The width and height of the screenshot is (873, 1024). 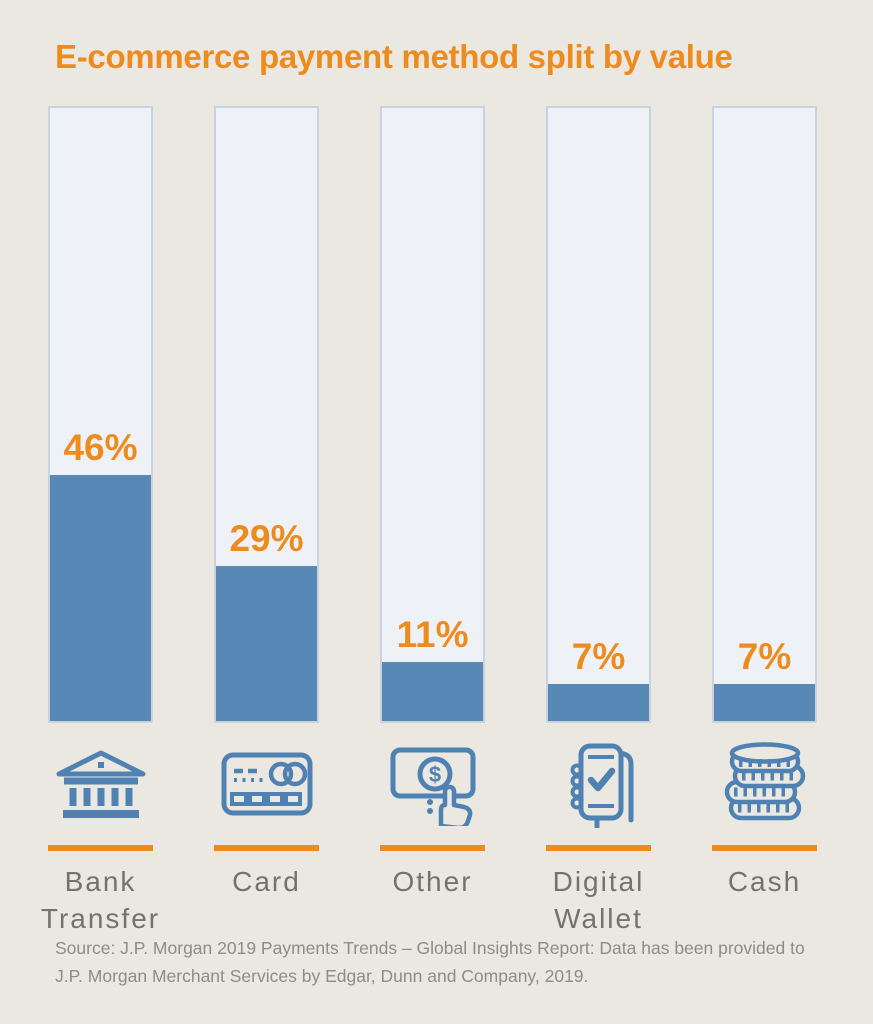 I want to click on category-label: Card, so click(x=266, y=881).